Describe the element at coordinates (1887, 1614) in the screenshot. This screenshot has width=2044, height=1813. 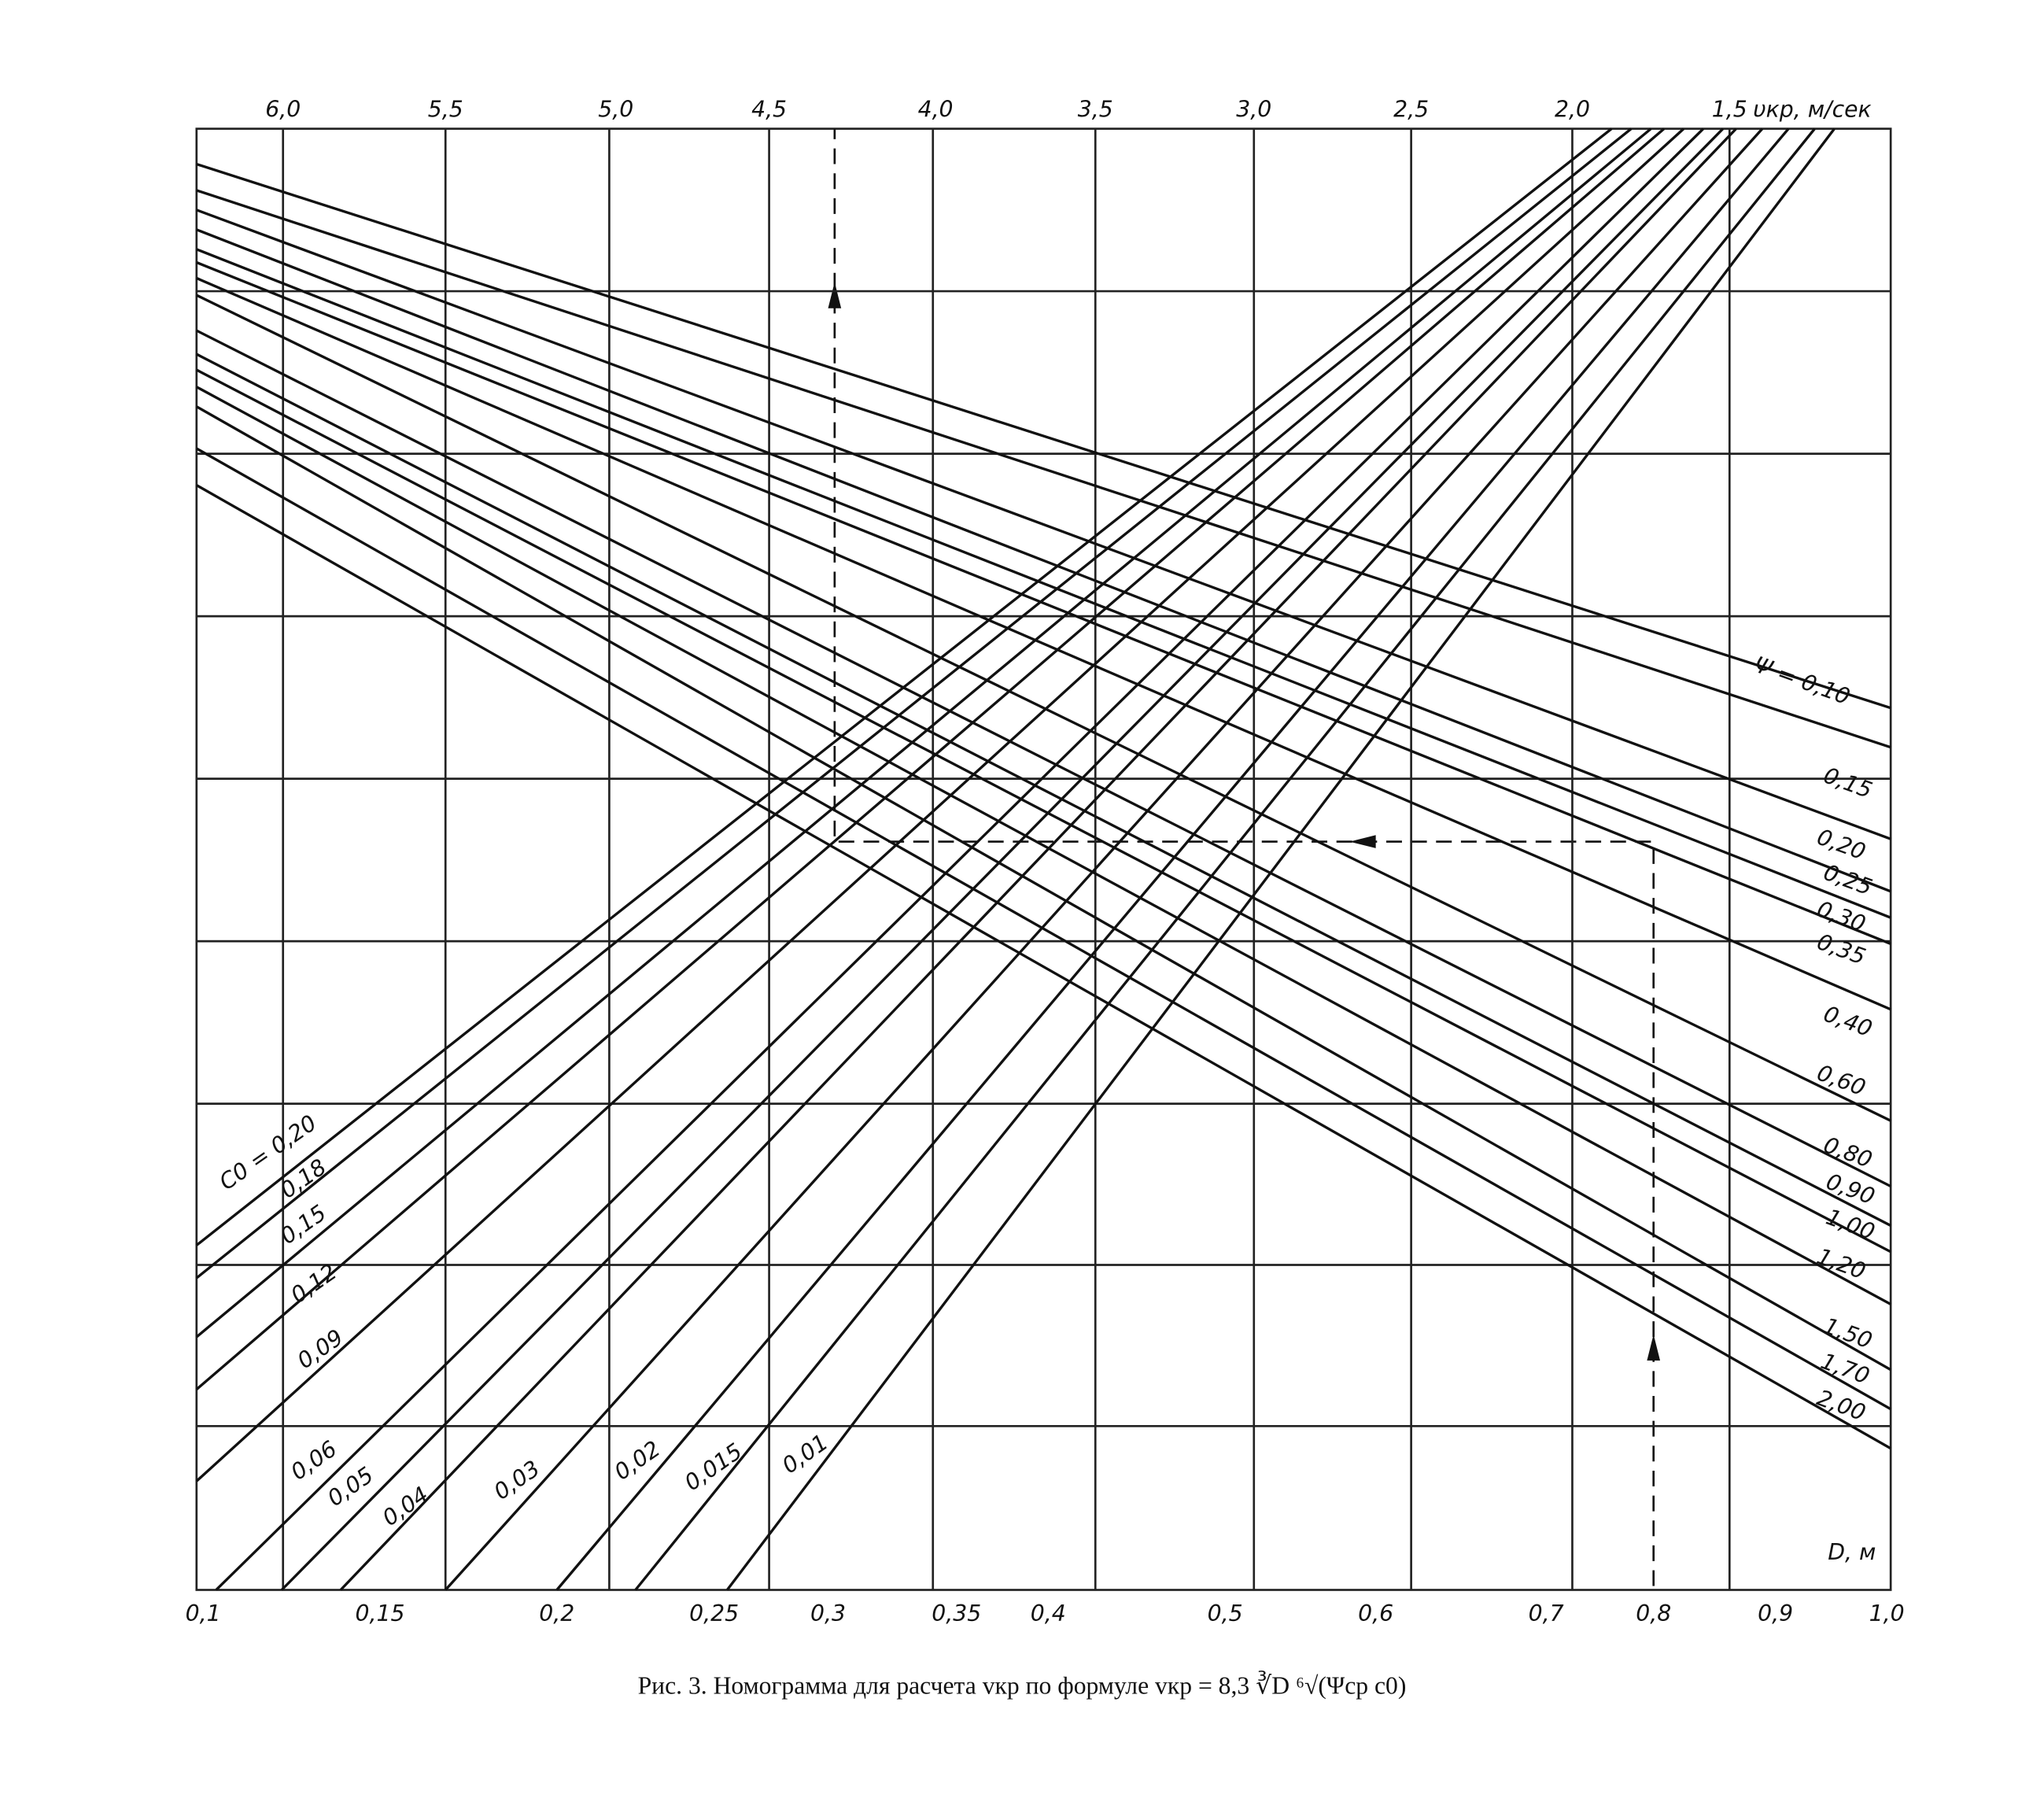
I see `bottom-tick-label: 1,0` at that location.